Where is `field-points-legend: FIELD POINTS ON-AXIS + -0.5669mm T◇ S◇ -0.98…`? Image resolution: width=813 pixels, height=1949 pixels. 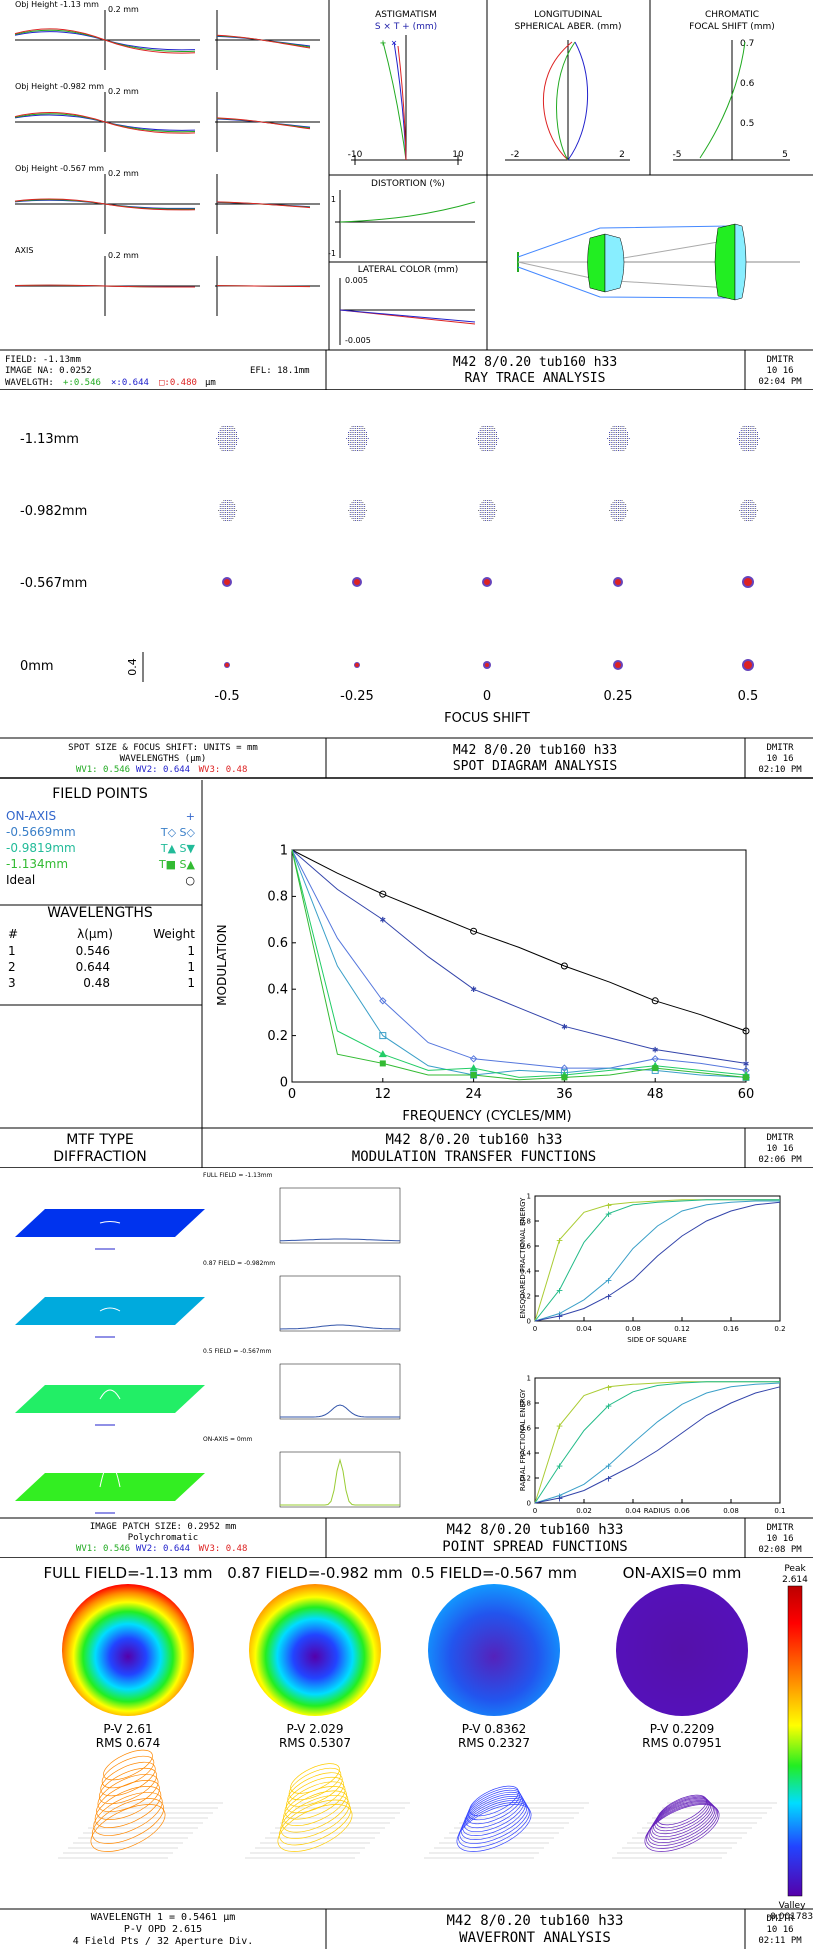
field-points-legend: FIELD POINTS ON-AXIS + -0.5669mm T◇ S◇ -0.98… is located at coordinates (101, 836).